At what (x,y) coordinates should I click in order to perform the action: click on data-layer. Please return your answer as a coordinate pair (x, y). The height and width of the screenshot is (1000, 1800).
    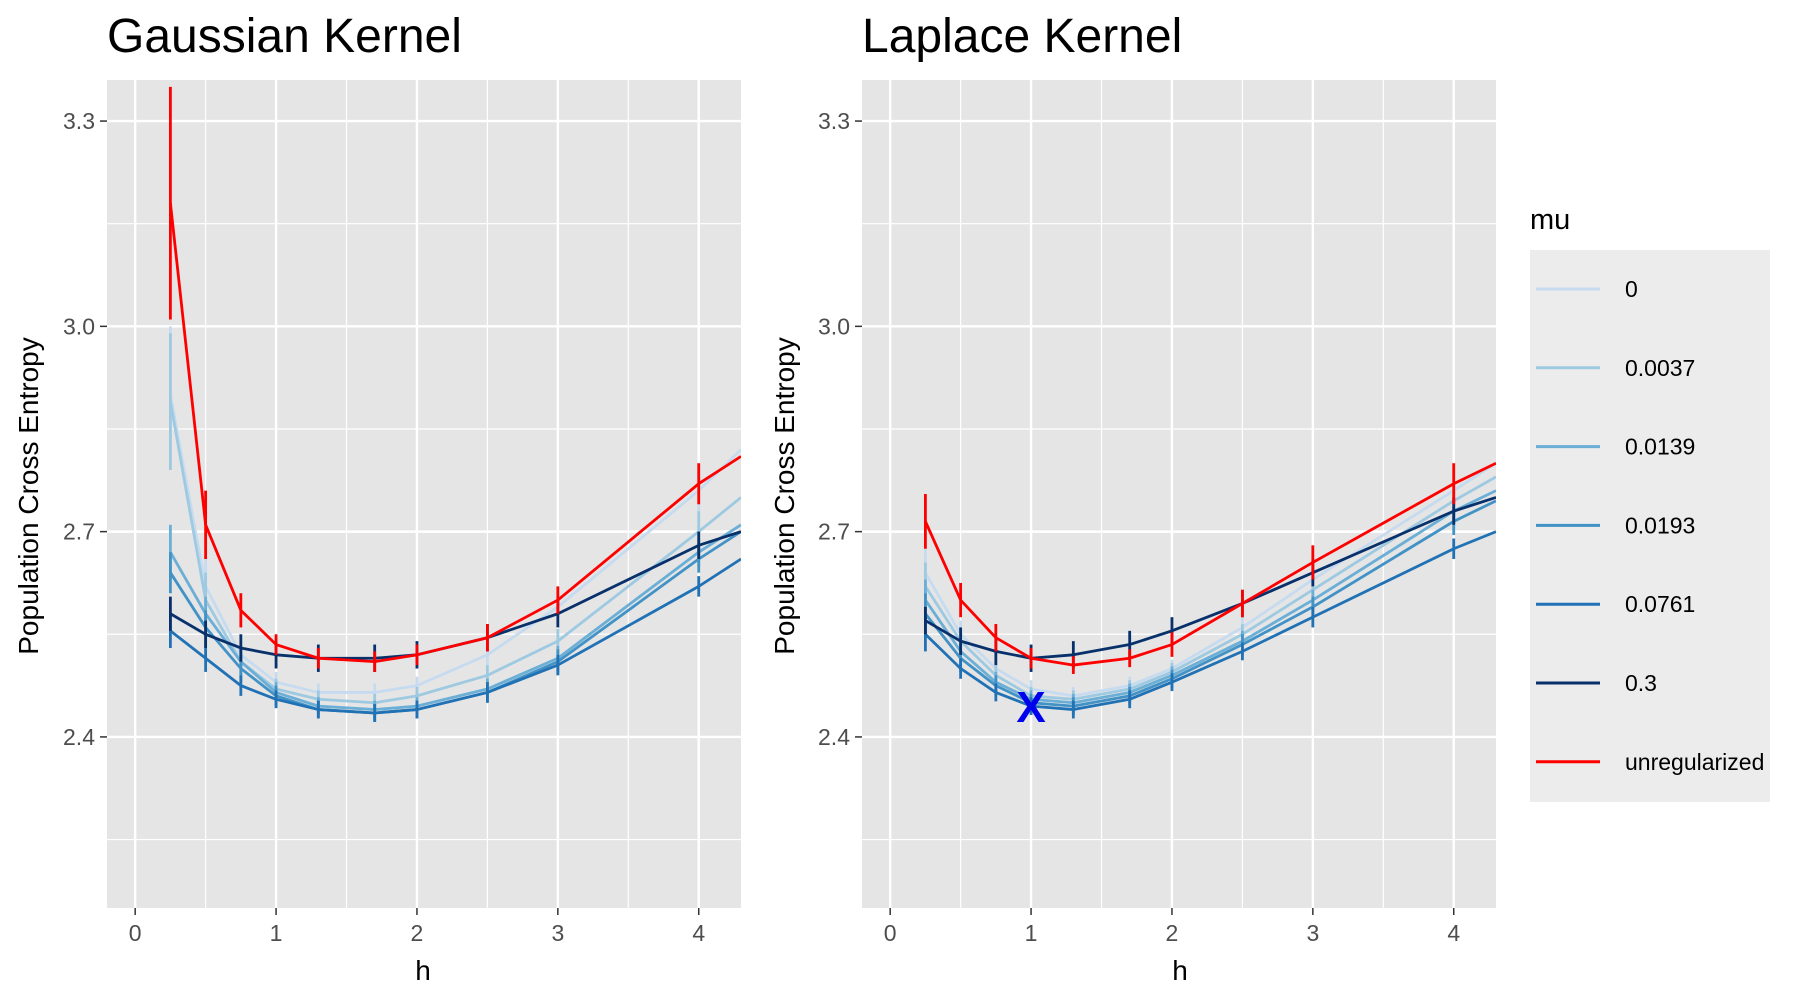
    Looking at the image, I should click on (1210, 590).